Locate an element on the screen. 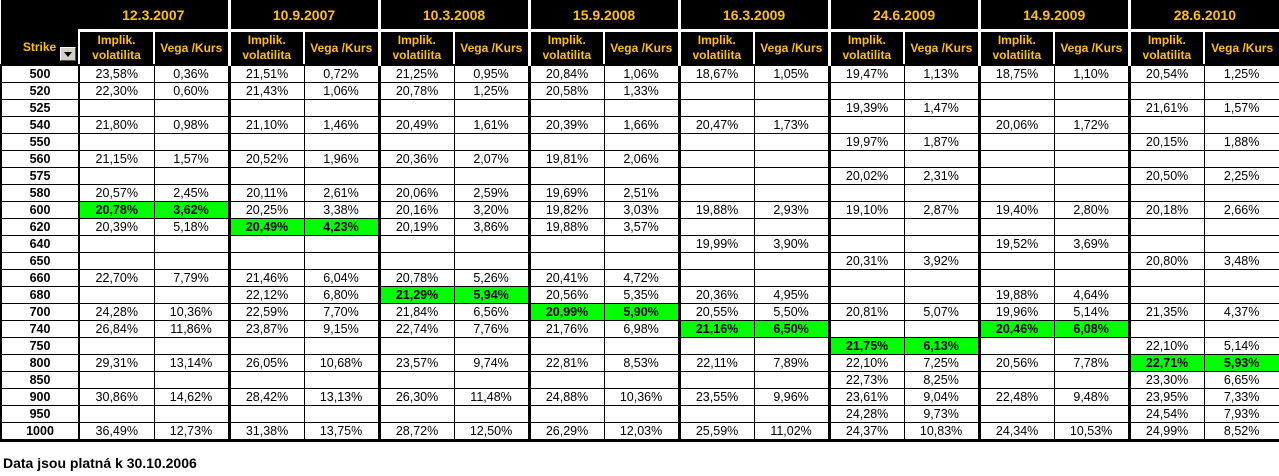 This screenshot has height=476, width=1279. vega-cell: 13,75% is located at coordinates (341, 432).